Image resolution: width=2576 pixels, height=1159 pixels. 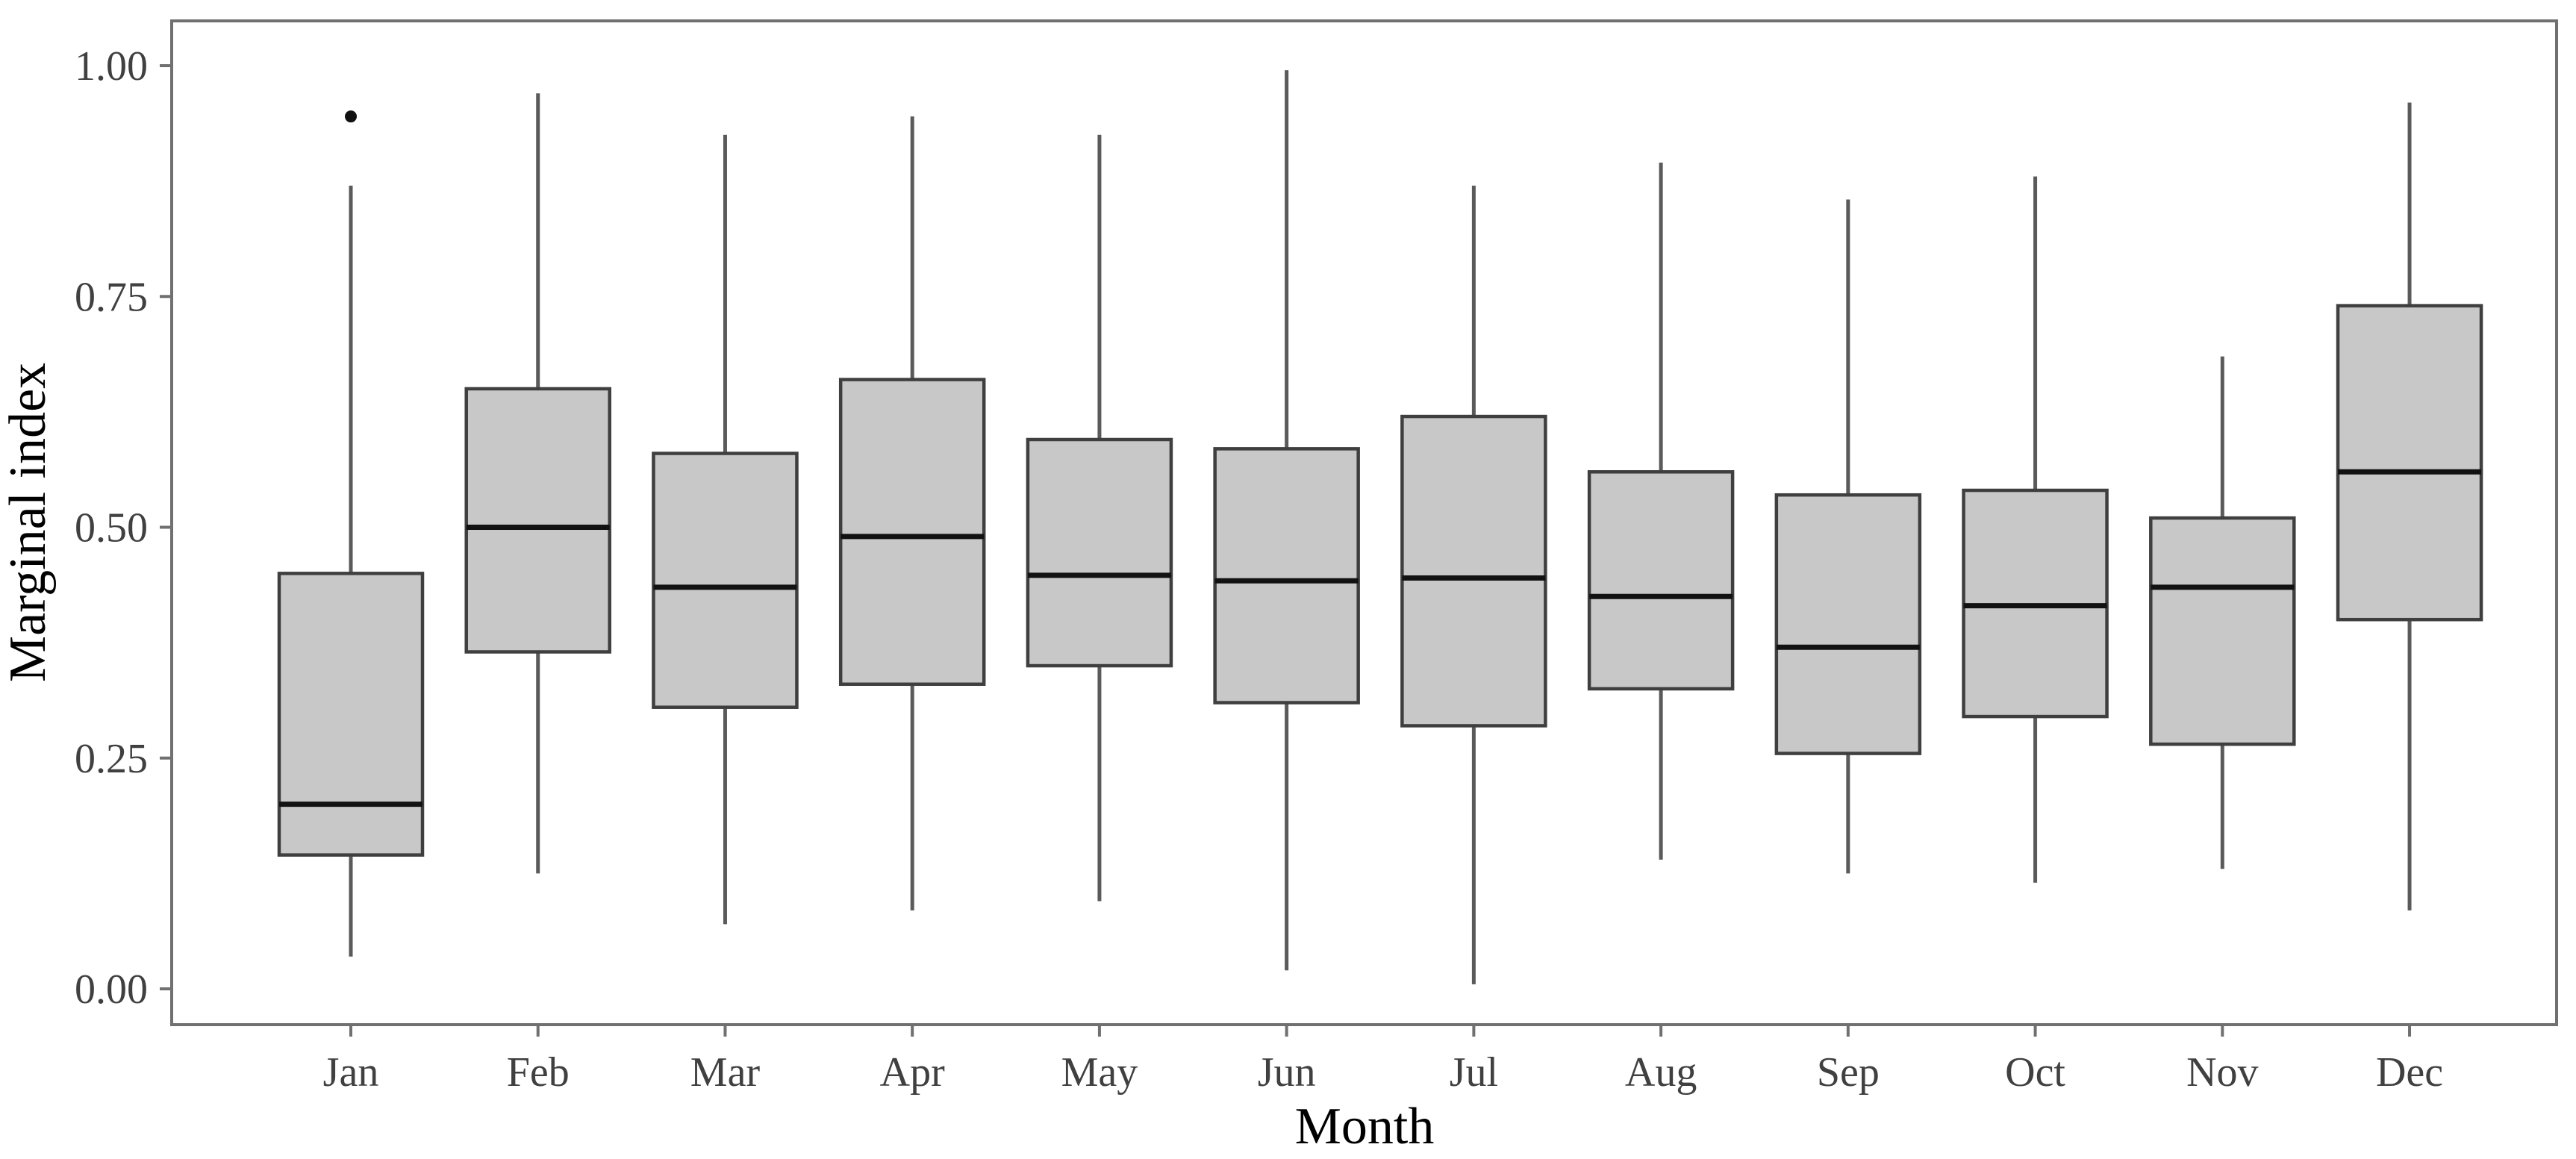 I want to click on outlier-point, so click(x=351, y=116).